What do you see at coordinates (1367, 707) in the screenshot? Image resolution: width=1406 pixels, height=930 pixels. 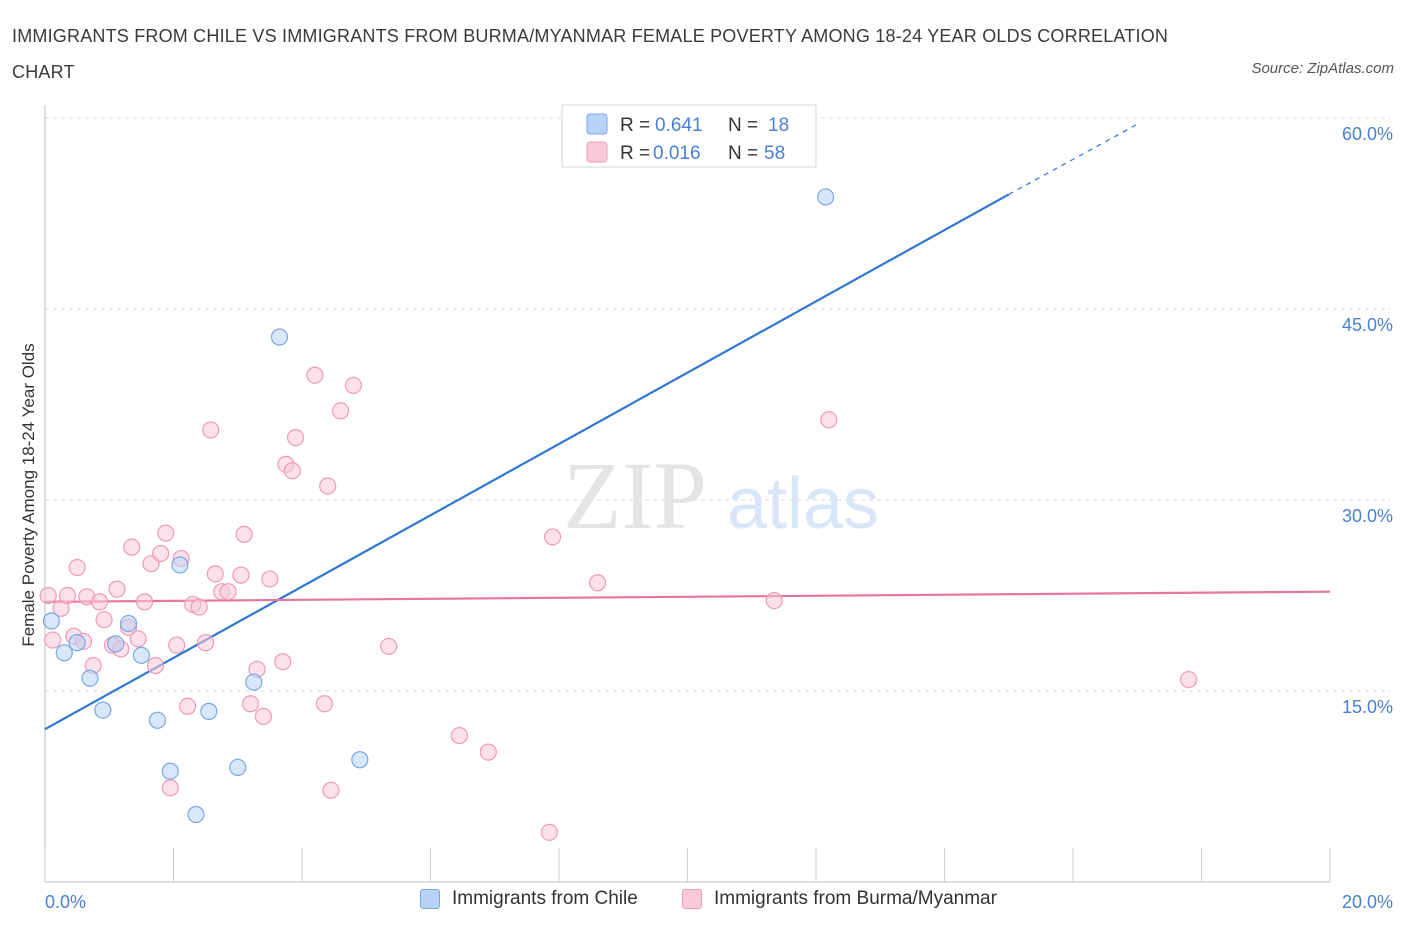 I see `y-tick-label-0: 15.0%` at bounding box center [1367, 707].